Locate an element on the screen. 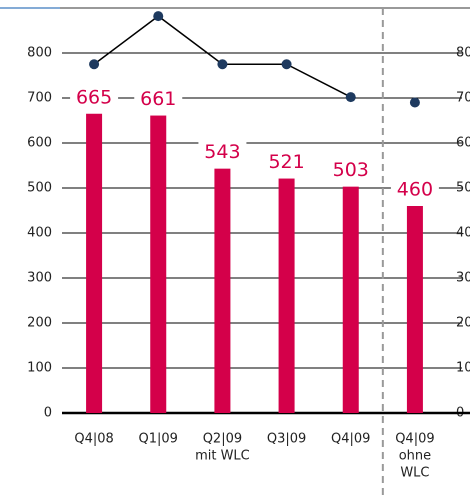 The height and width of the screenshot is (497, 470). value-label: 665 is located at coordinates (94, 97).